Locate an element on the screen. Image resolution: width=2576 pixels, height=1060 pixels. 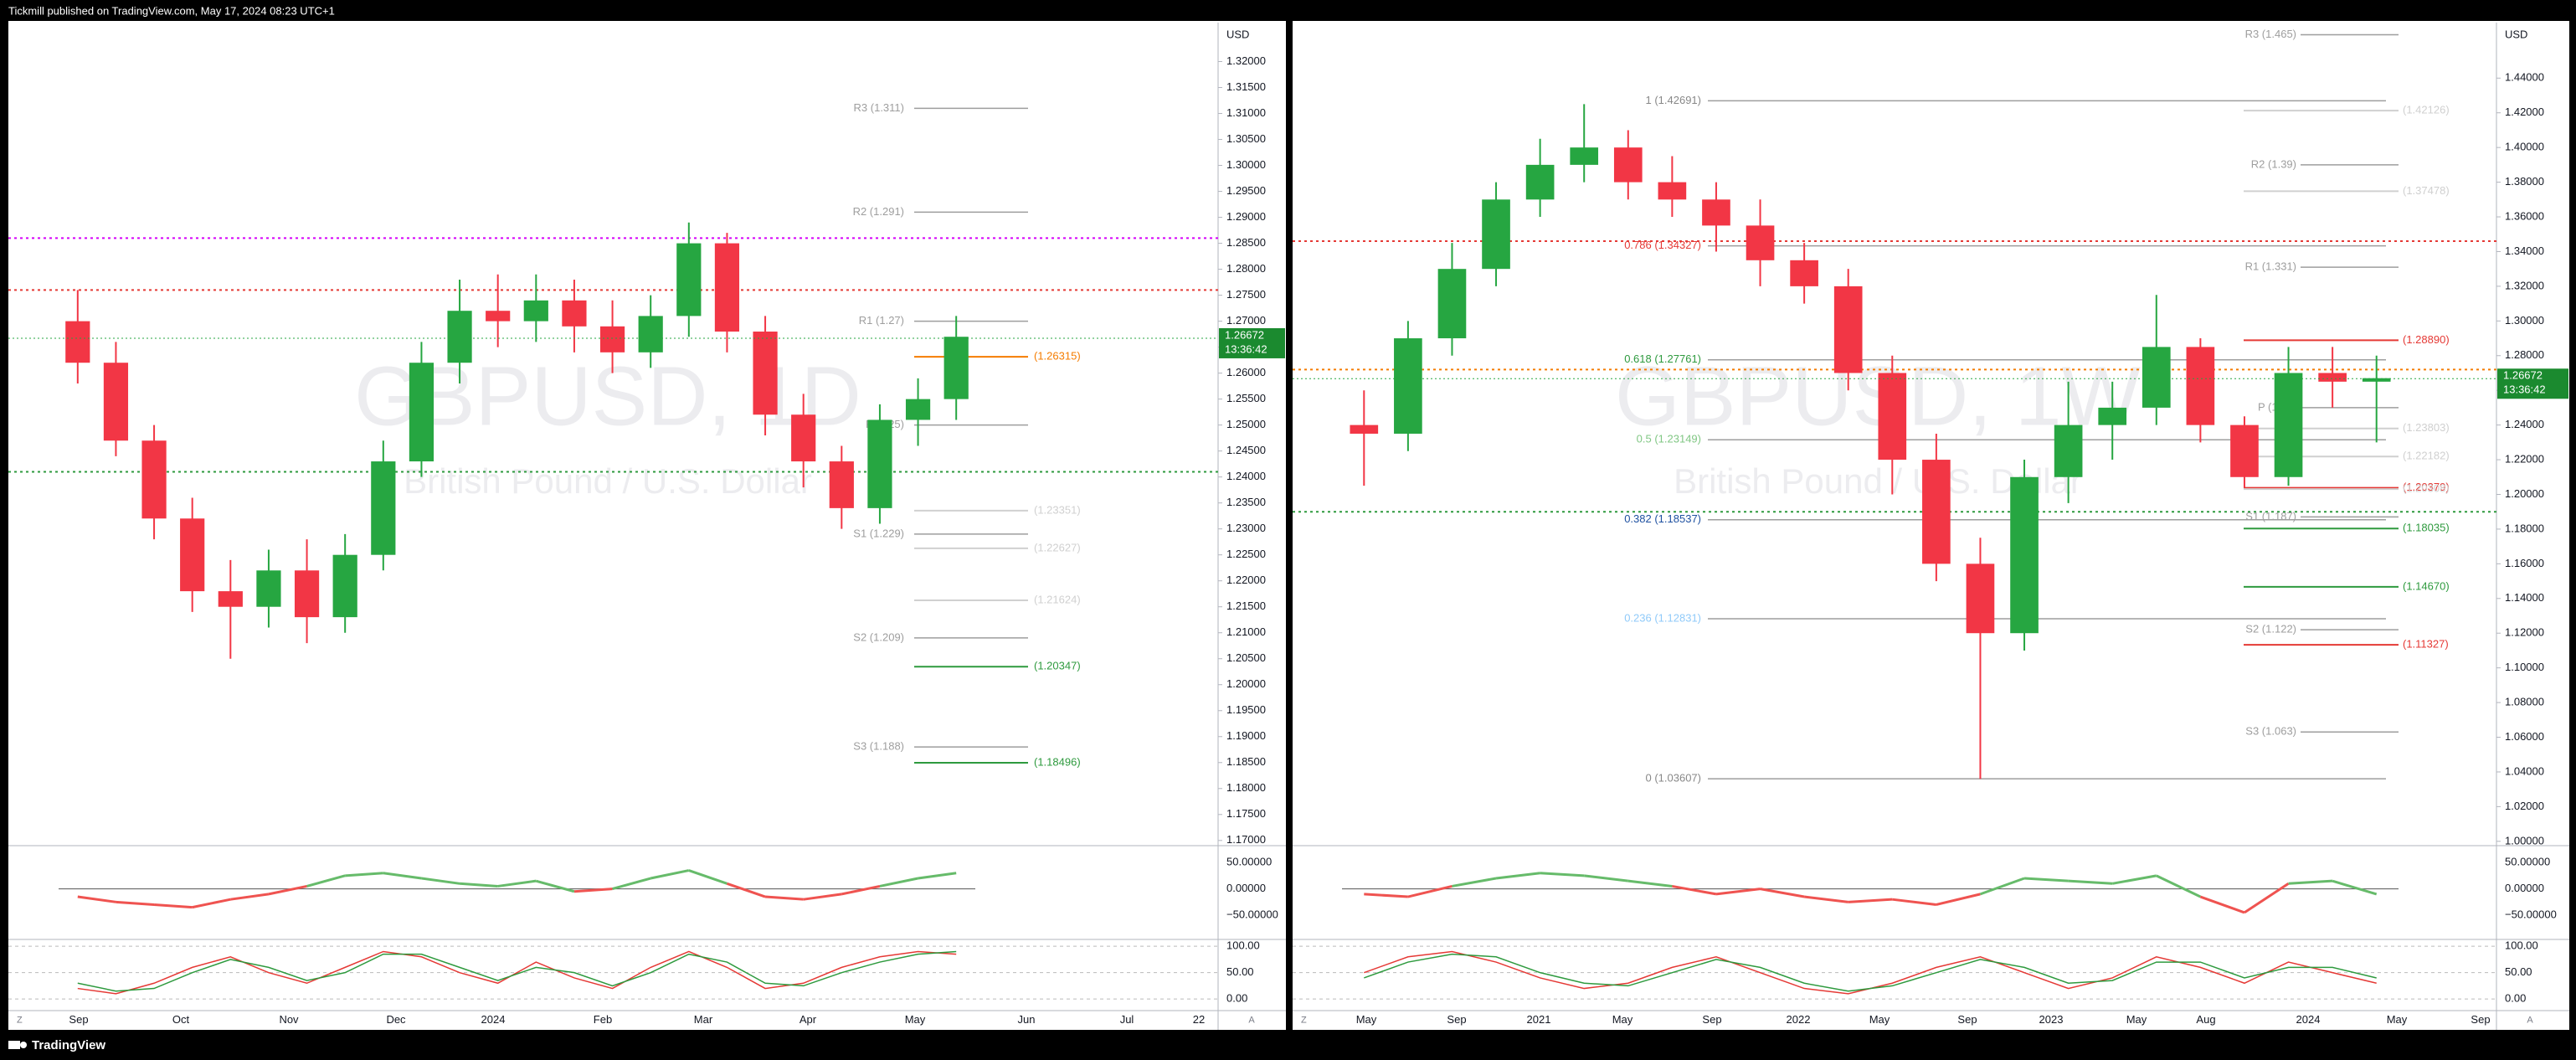
x-tick-label: Jun is located at coordinates (1027, 1019).